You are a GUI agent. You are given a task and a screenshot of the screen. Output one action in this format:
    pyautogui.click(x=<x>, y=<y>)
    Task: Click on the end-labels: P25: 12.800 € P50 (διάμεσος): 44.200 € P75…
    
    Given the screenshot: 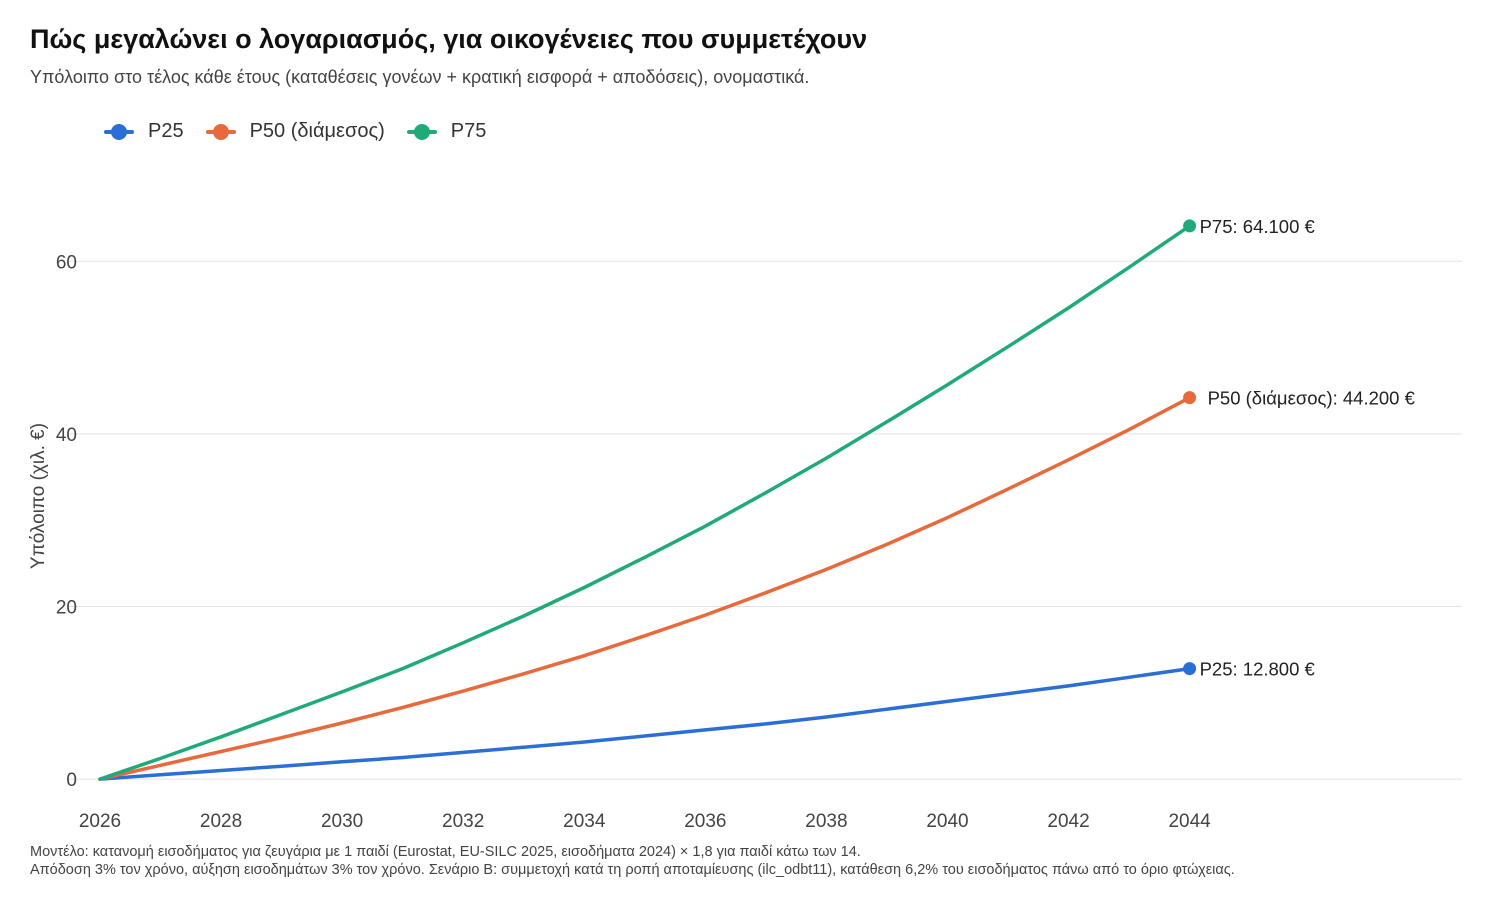 What is the action you would take?
    pyautogui.click(x=1308, y=448)
    